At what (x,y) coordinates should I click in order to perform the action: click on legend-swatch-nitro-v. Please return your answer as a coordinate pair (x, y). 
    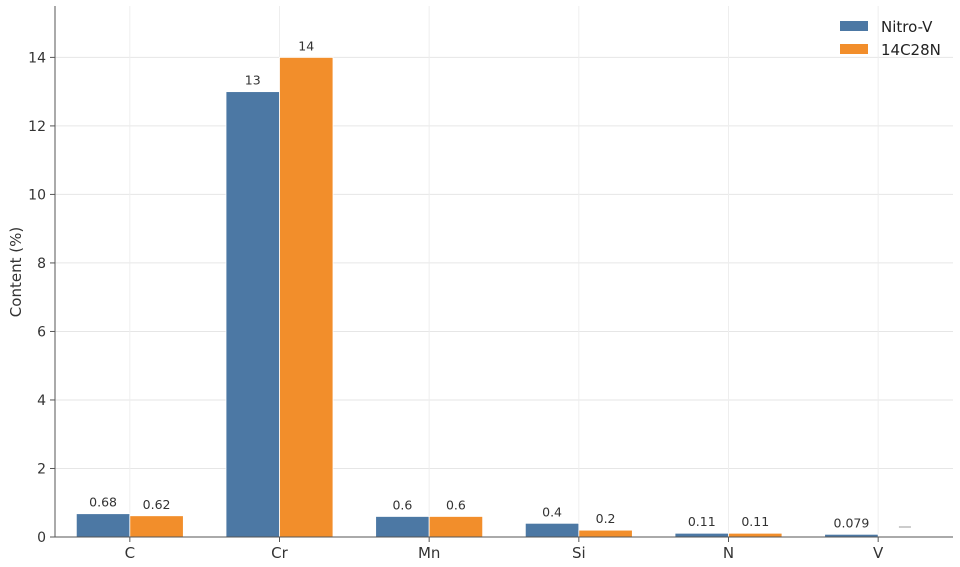
    Looking at the image, I should click on (854, 26).